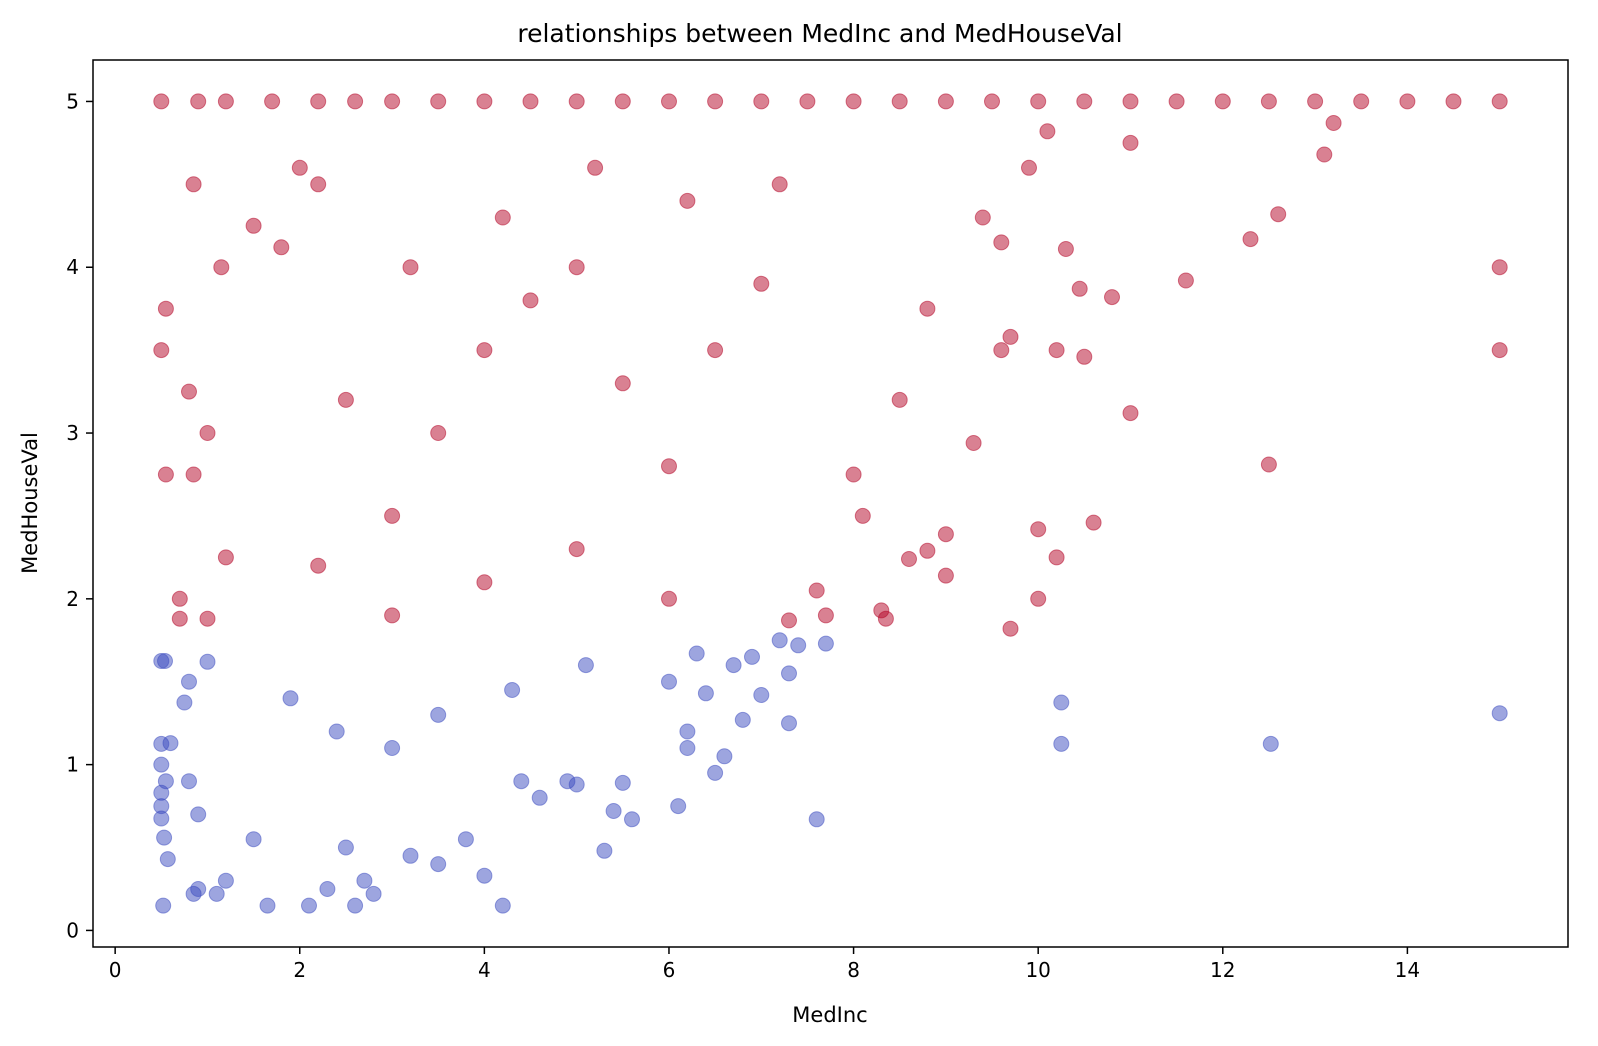 Image resolution: width=1598 pixels, height=1046 pixels. Describe the element at coordinates (72, 433) in the screenshot. I see `y-tick-label: 3` at that location.